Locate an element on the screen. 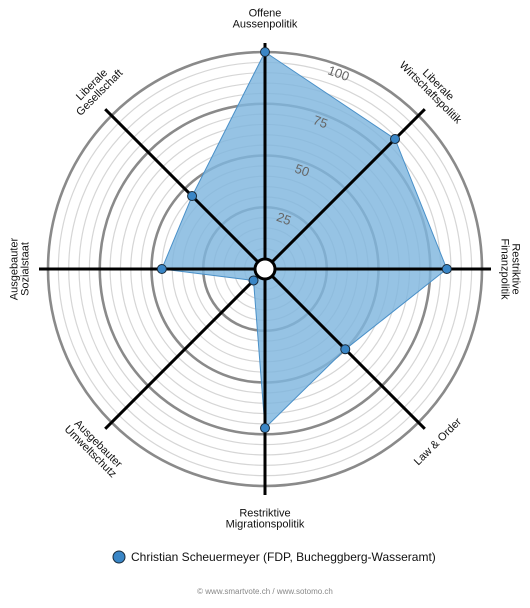  axis-label-line: Aussenpolitik is located at coordinates (265, 24).